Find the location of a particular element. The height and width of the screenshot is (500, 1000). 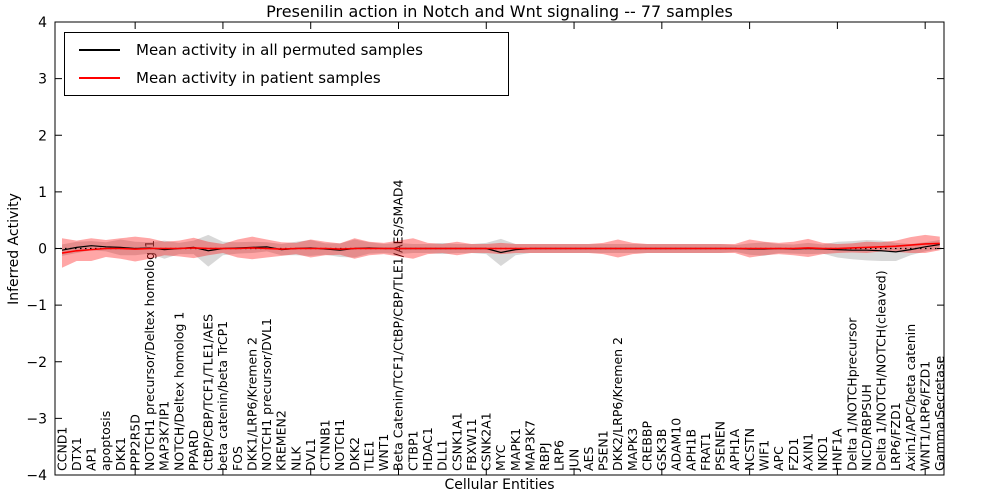

x-category-label: CSNK2A1 is located at coordinates (486, 441).